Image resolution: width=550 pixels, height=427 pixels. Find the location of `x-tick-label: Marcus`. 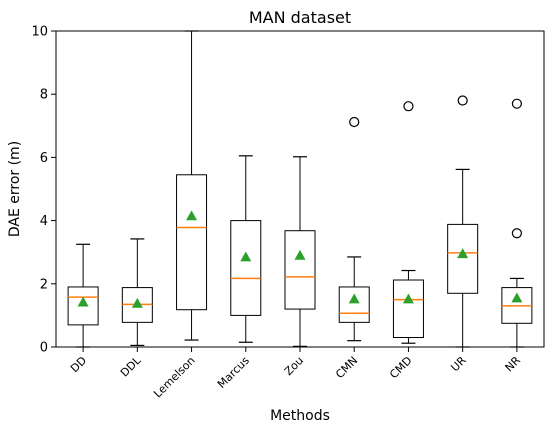

x-tick-label: Marcus is located at coordinates (233, 372).